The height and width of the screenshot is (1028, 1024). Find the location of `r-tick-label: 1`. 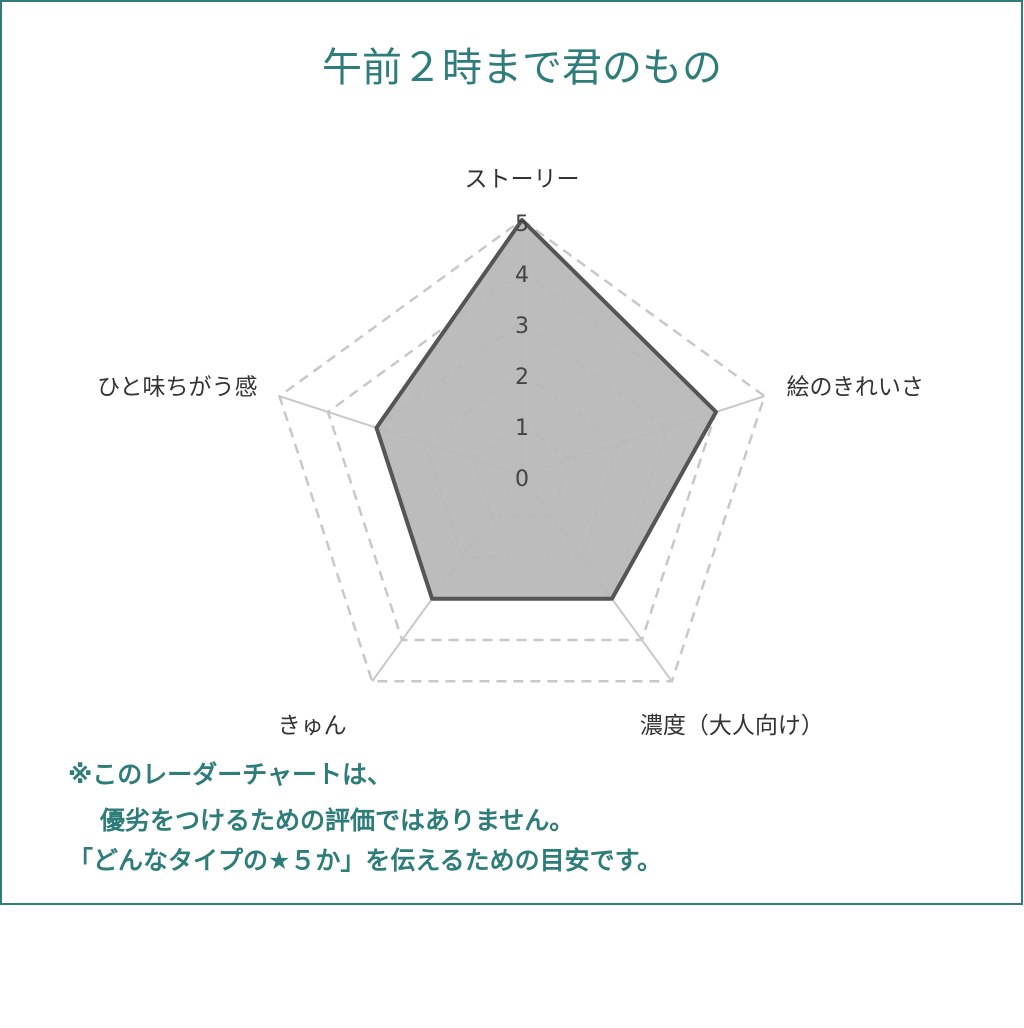

r-tick-label: 1 is located at coordinates (522, 428).